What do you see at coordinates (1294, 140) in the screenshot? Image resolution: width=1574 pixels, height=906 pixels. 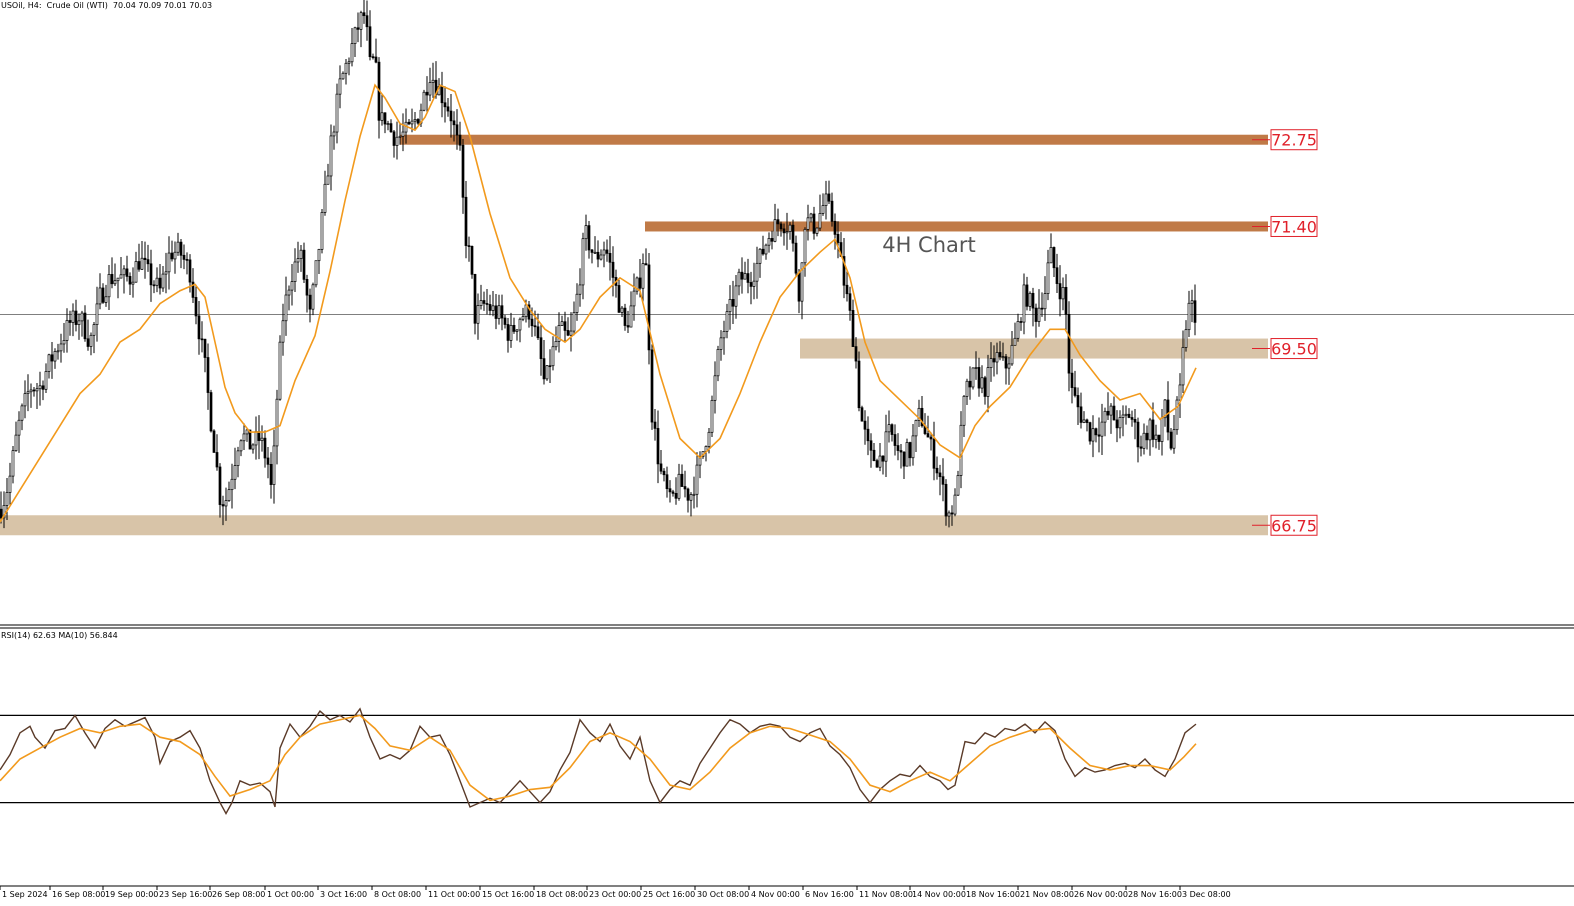 I see `level-label: 72.75` at bounding box center [1294, 140].